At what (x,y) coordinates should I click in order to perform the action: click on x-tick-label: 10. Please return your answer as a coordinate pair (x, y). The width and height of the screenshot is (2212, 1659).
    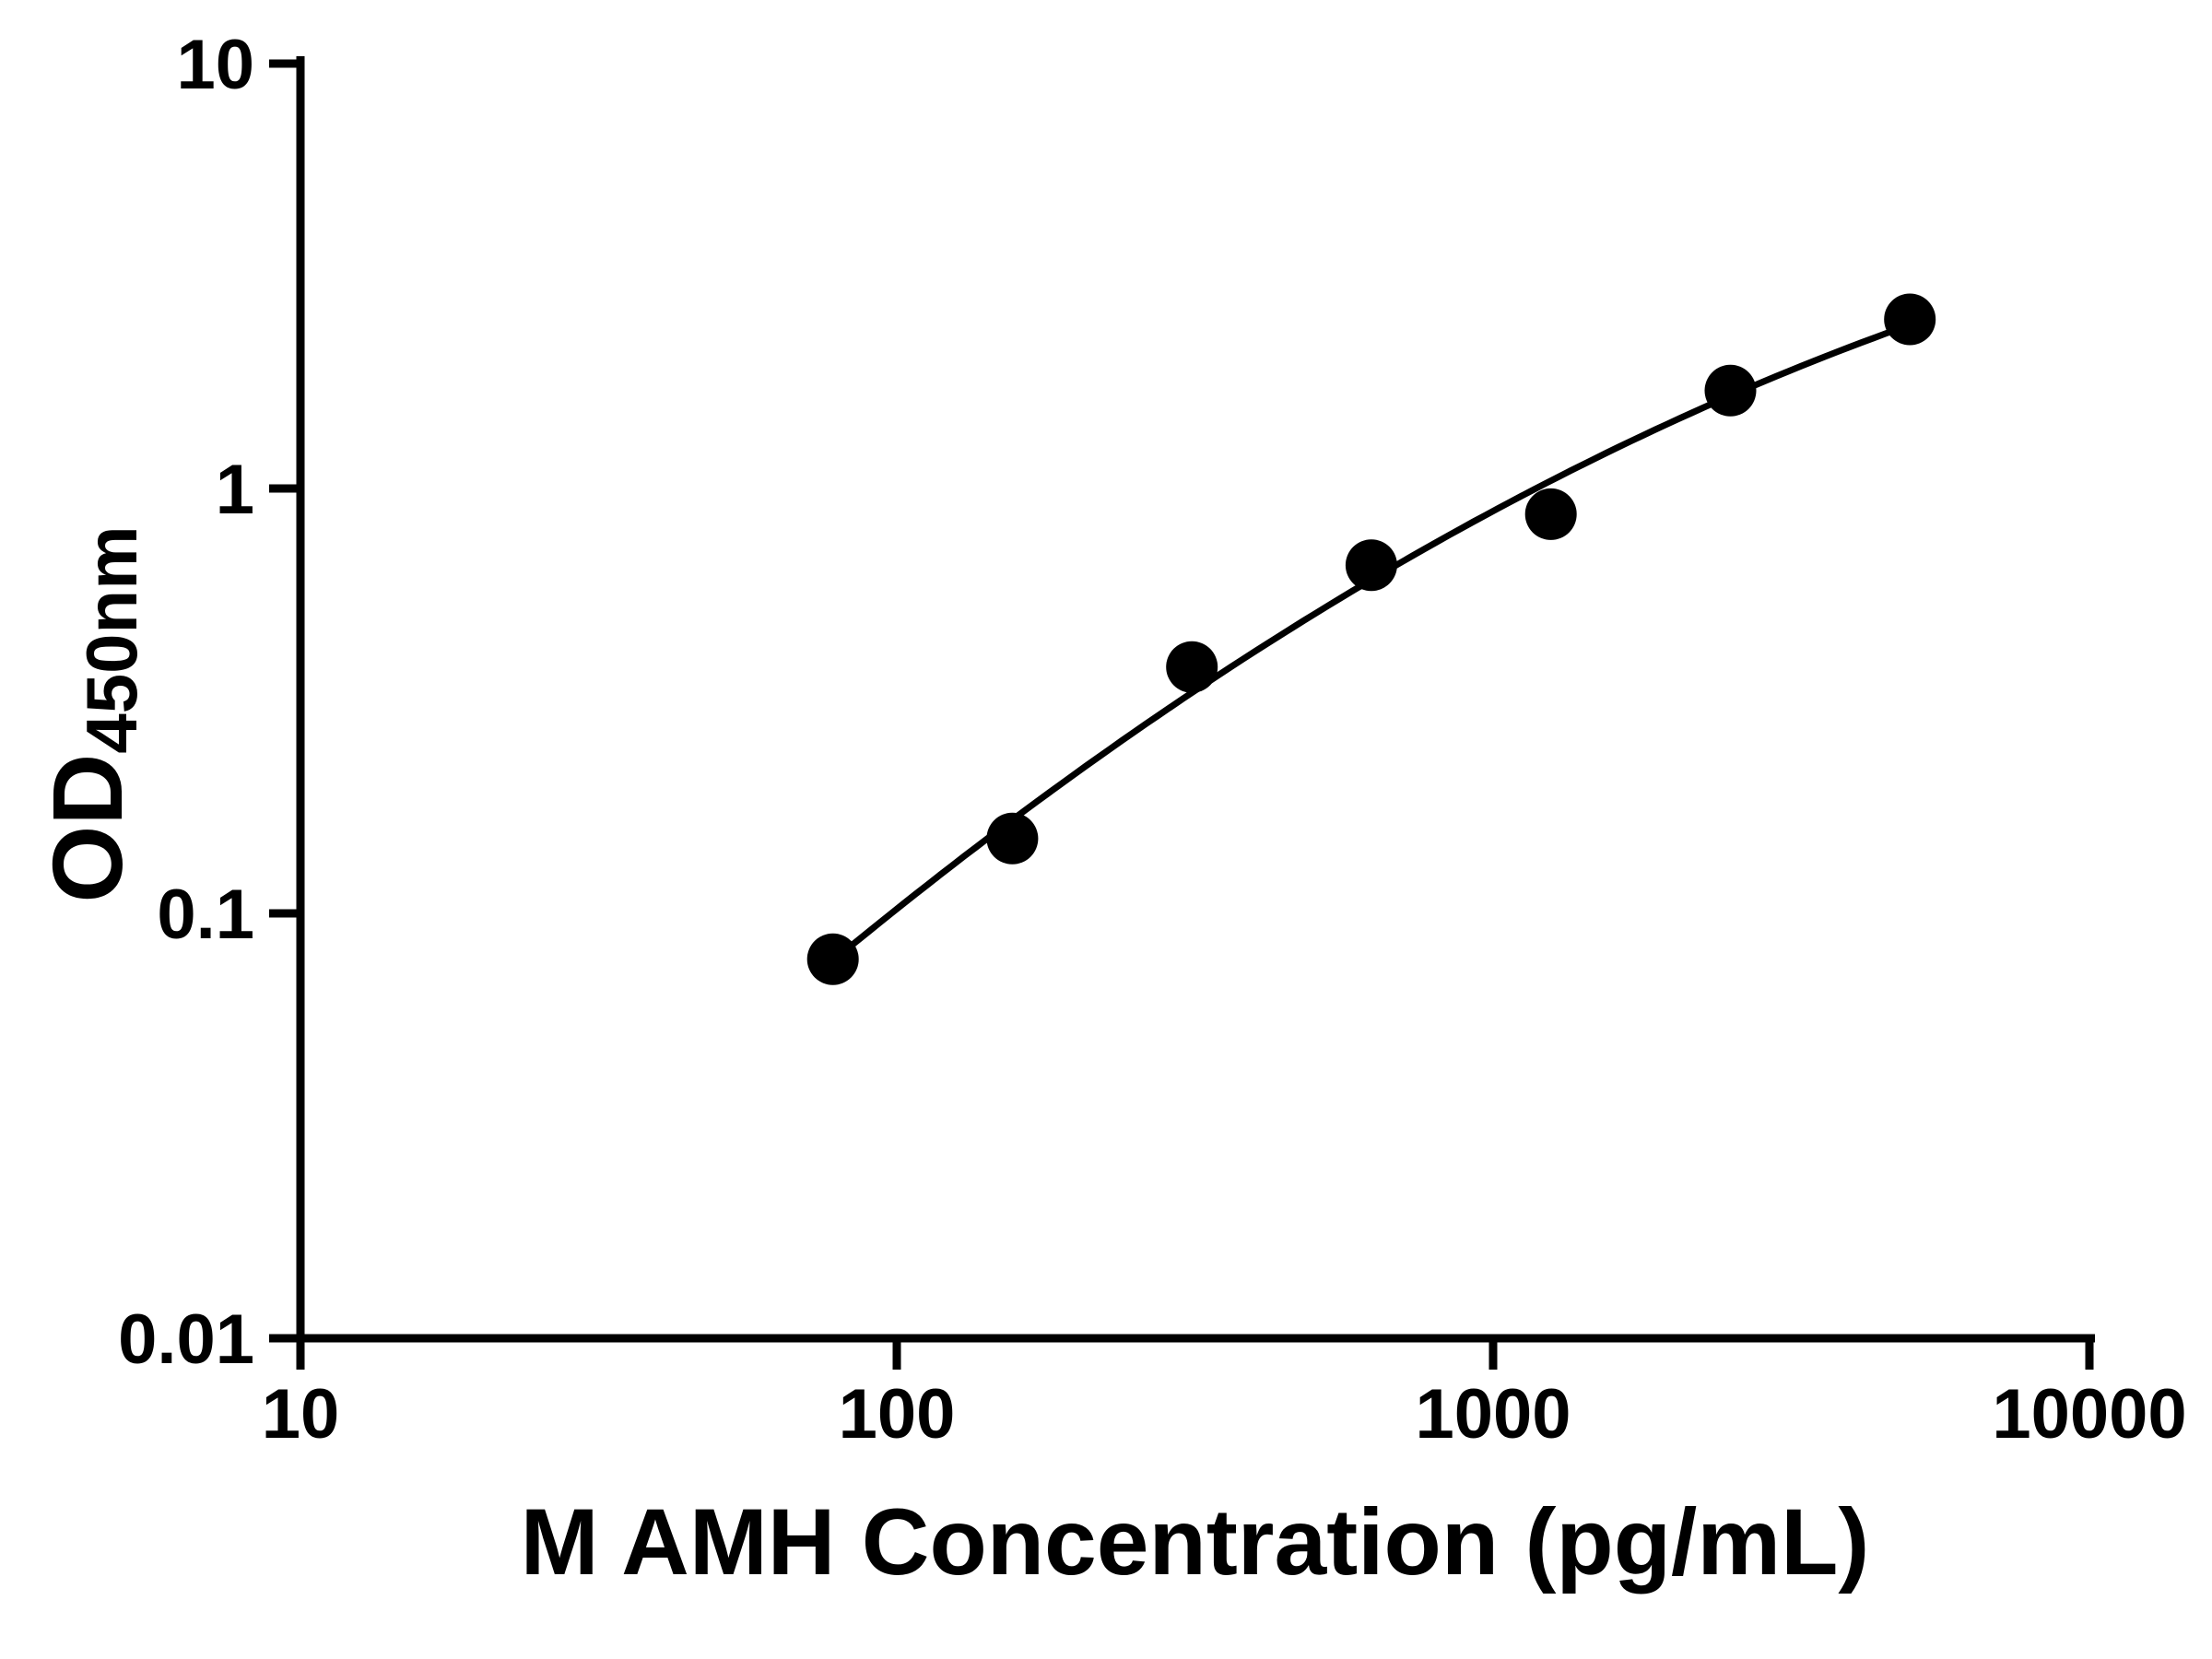
    Looking at the image, I should click on (301, 1414).